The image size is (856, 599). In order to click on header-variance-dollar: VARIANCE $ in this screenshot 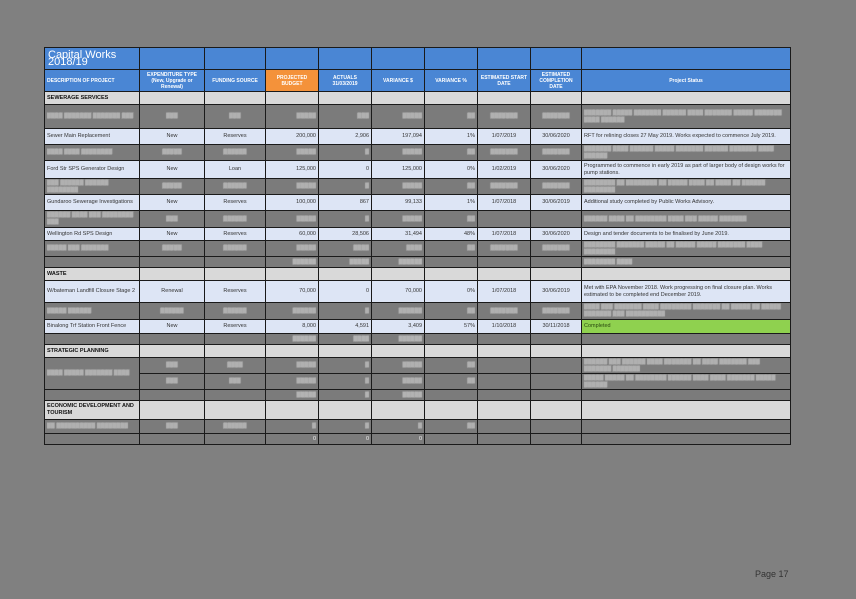, I will do `click(398, 80)`.